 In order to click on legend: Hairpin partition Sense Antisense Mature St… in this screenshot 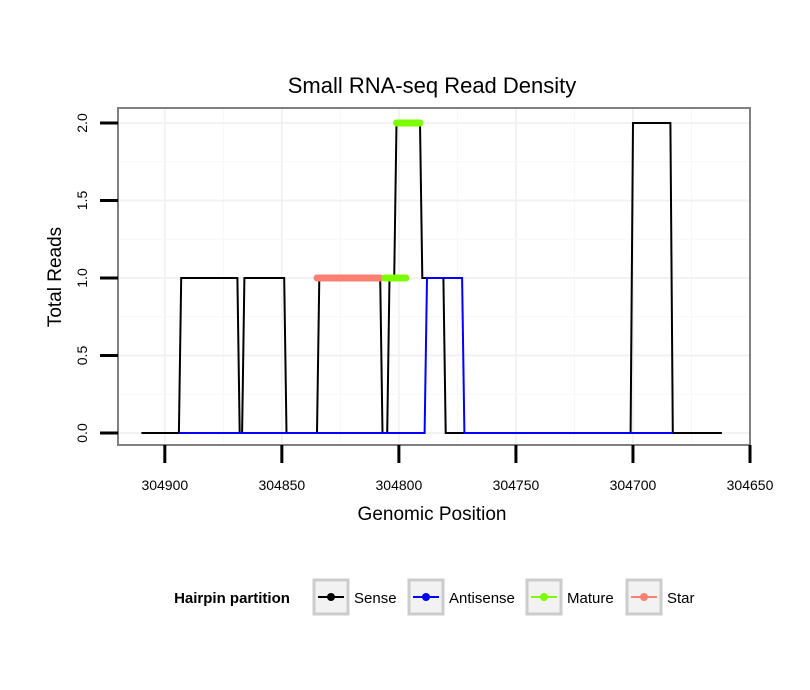, I will do `click(434, 597)`.